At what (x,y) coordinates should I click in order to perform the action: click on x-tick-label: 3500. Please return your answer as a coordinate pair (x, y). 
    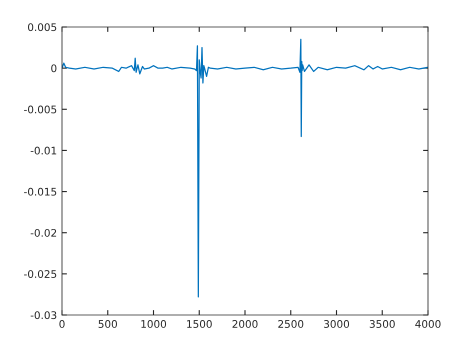
    Looking at the image, I should click on (382, 324).